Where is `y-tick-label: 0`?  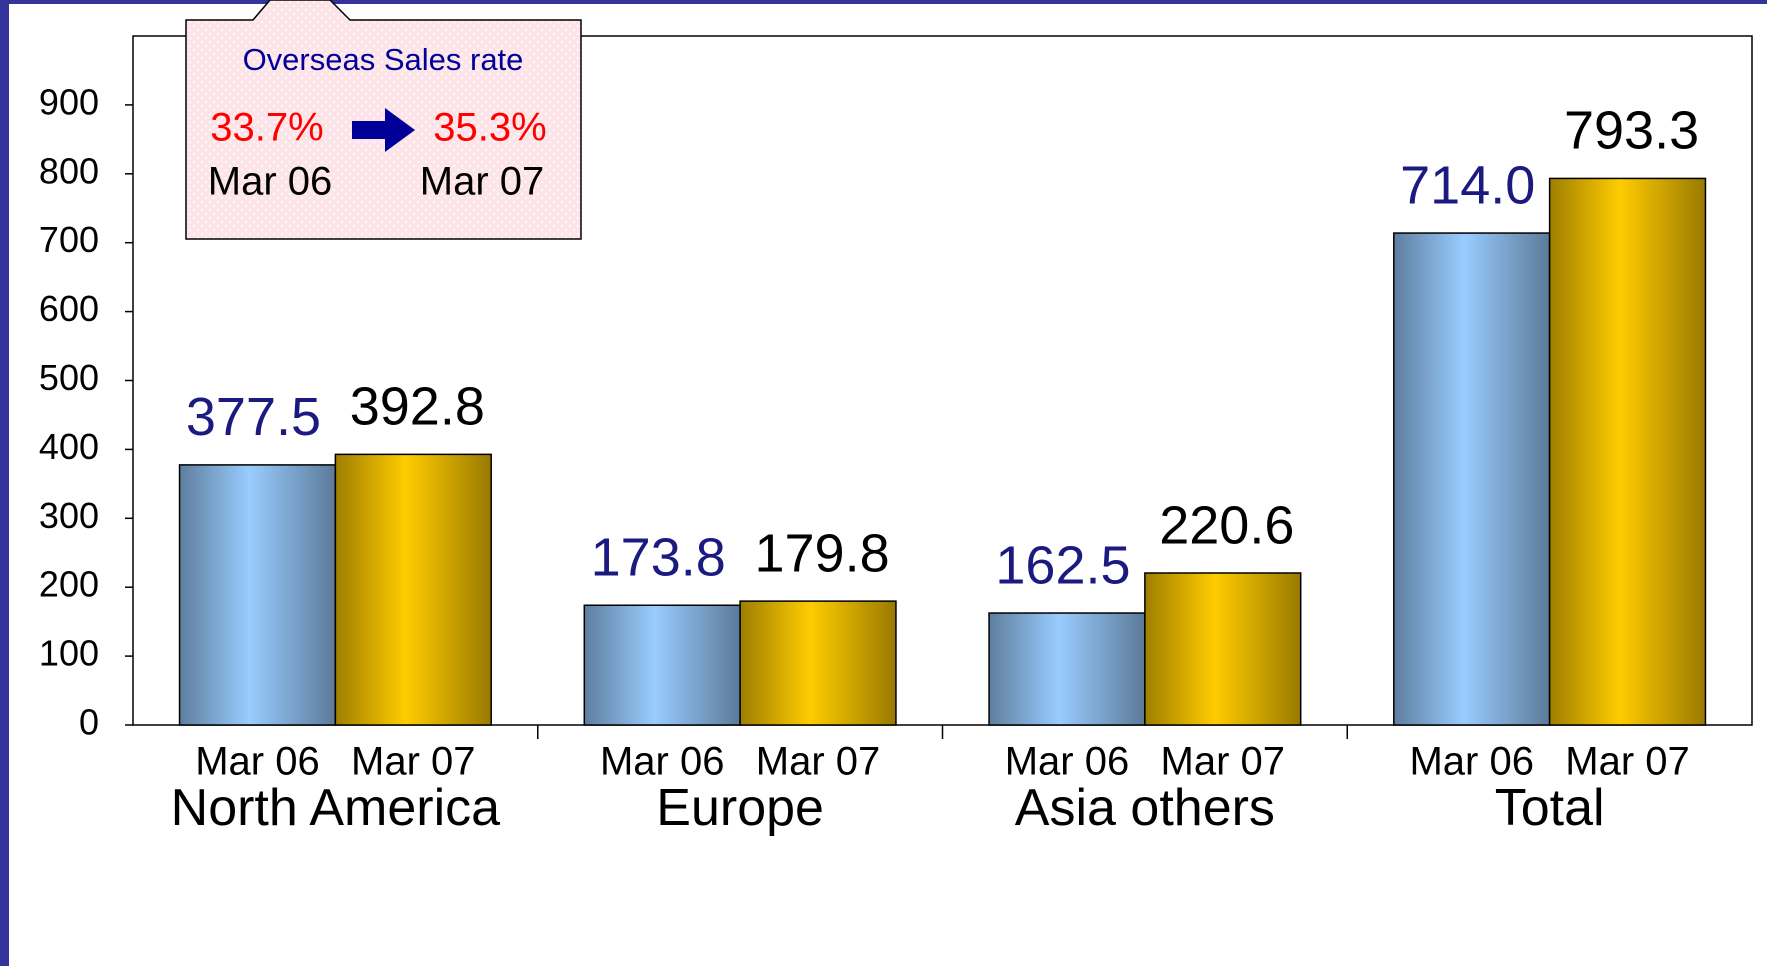
y-tick-label: 0 is located at coordinates (89, 722).